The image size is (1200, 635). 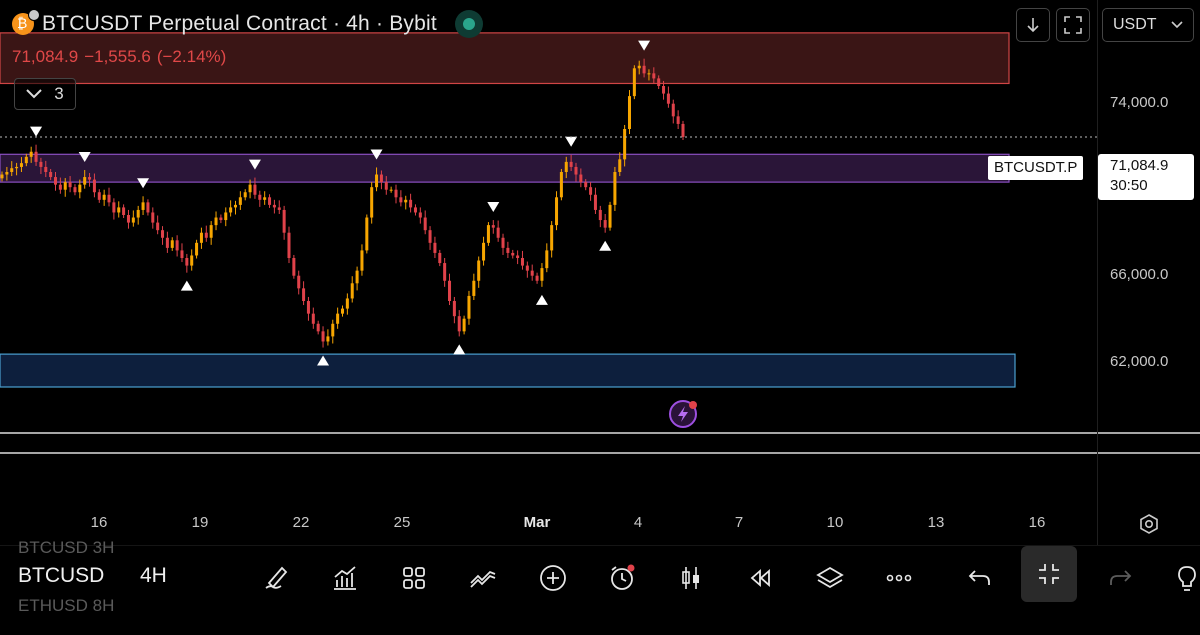 I want to click on collapse-icon, so click(x=1049, y=574).